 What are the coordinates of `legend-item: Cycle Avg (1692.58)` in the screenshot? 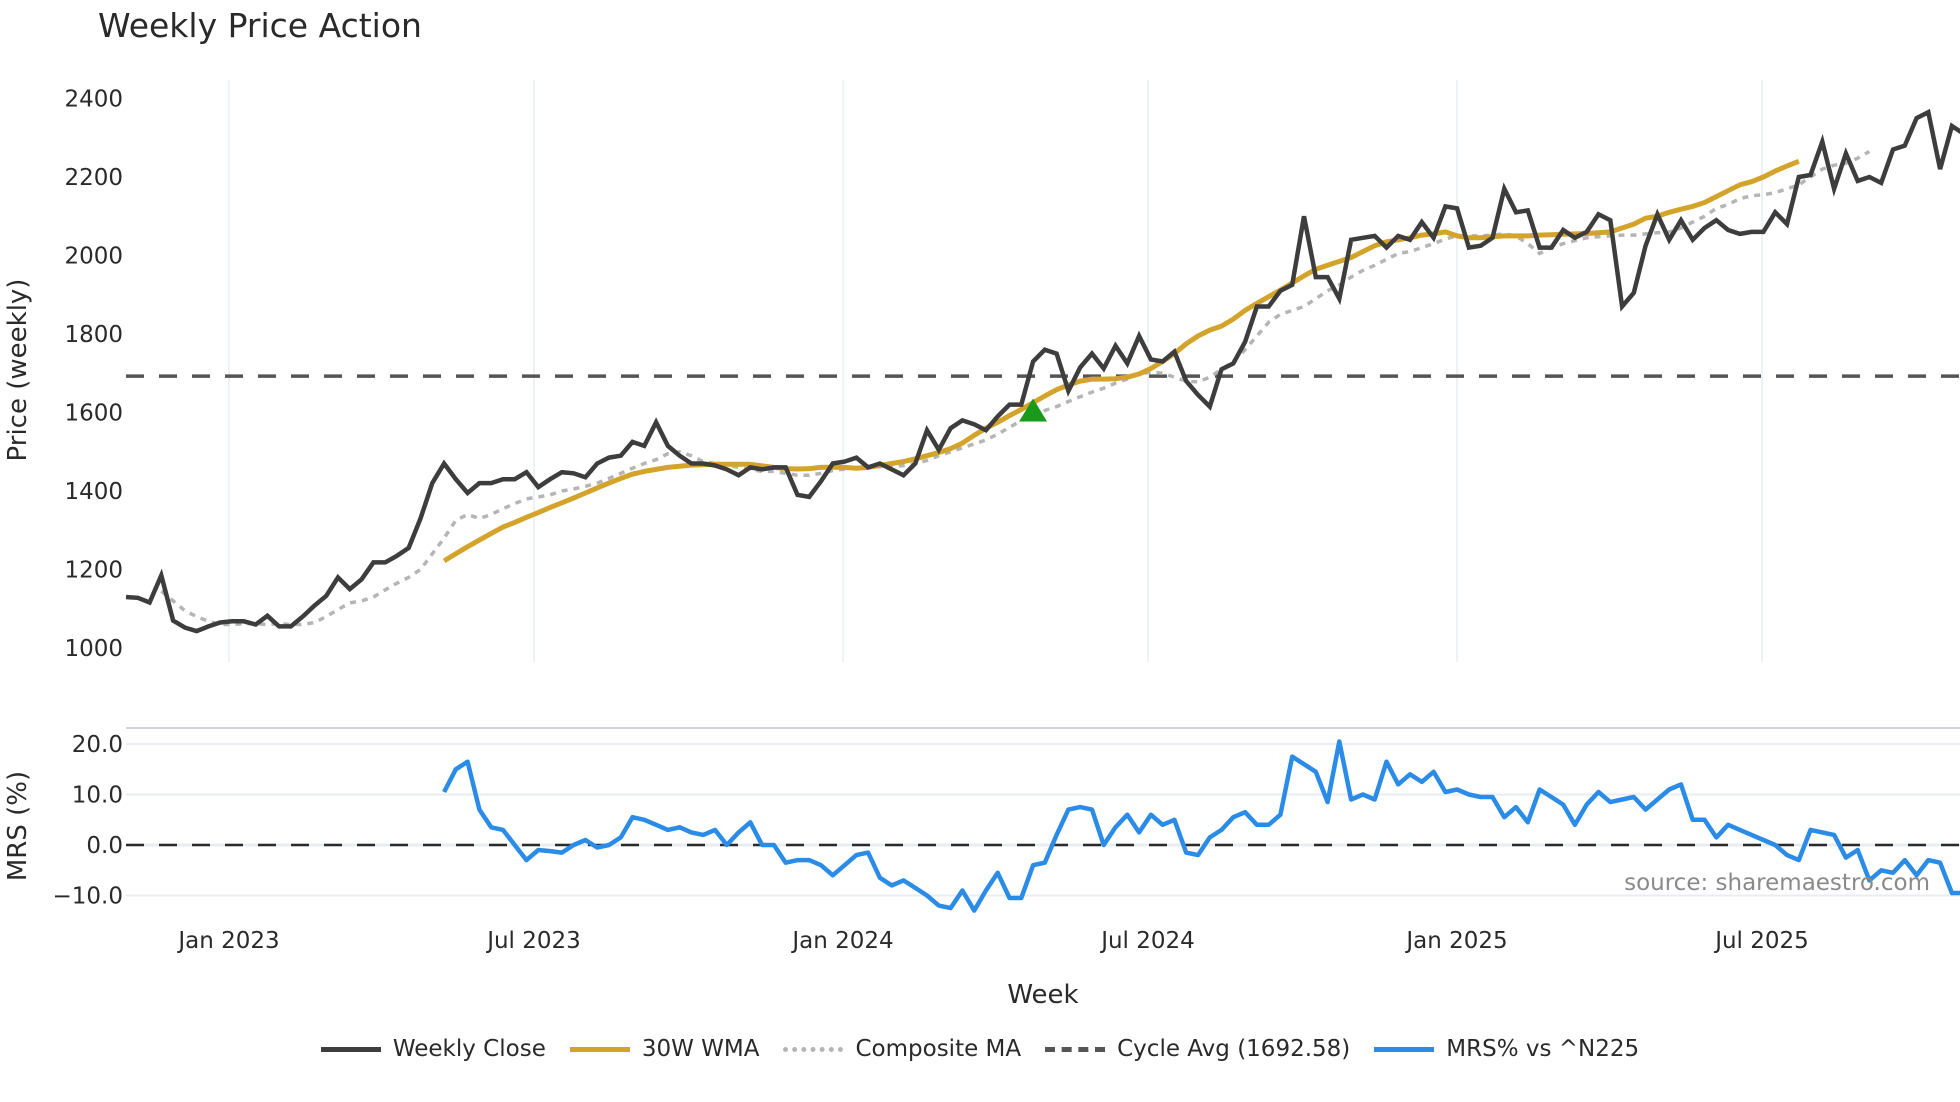 It's located at (1197, 1049).